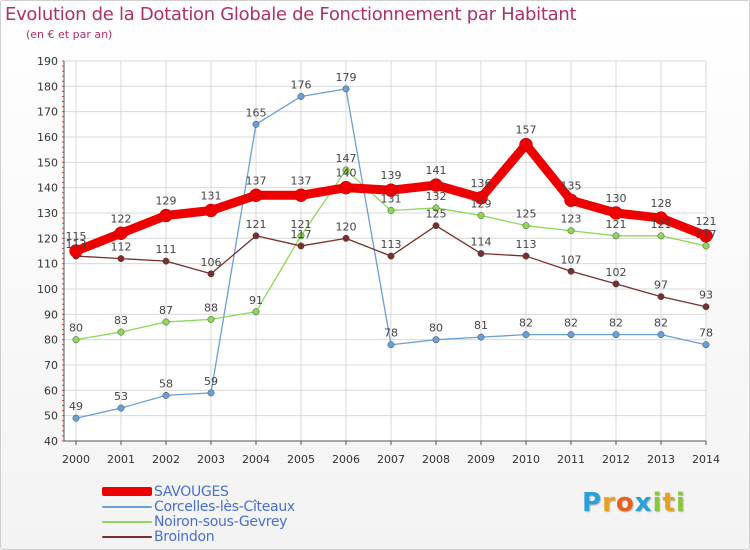 This screenshot has height=550, width=750. I want to click on data-label: 82, so click(571, 323).